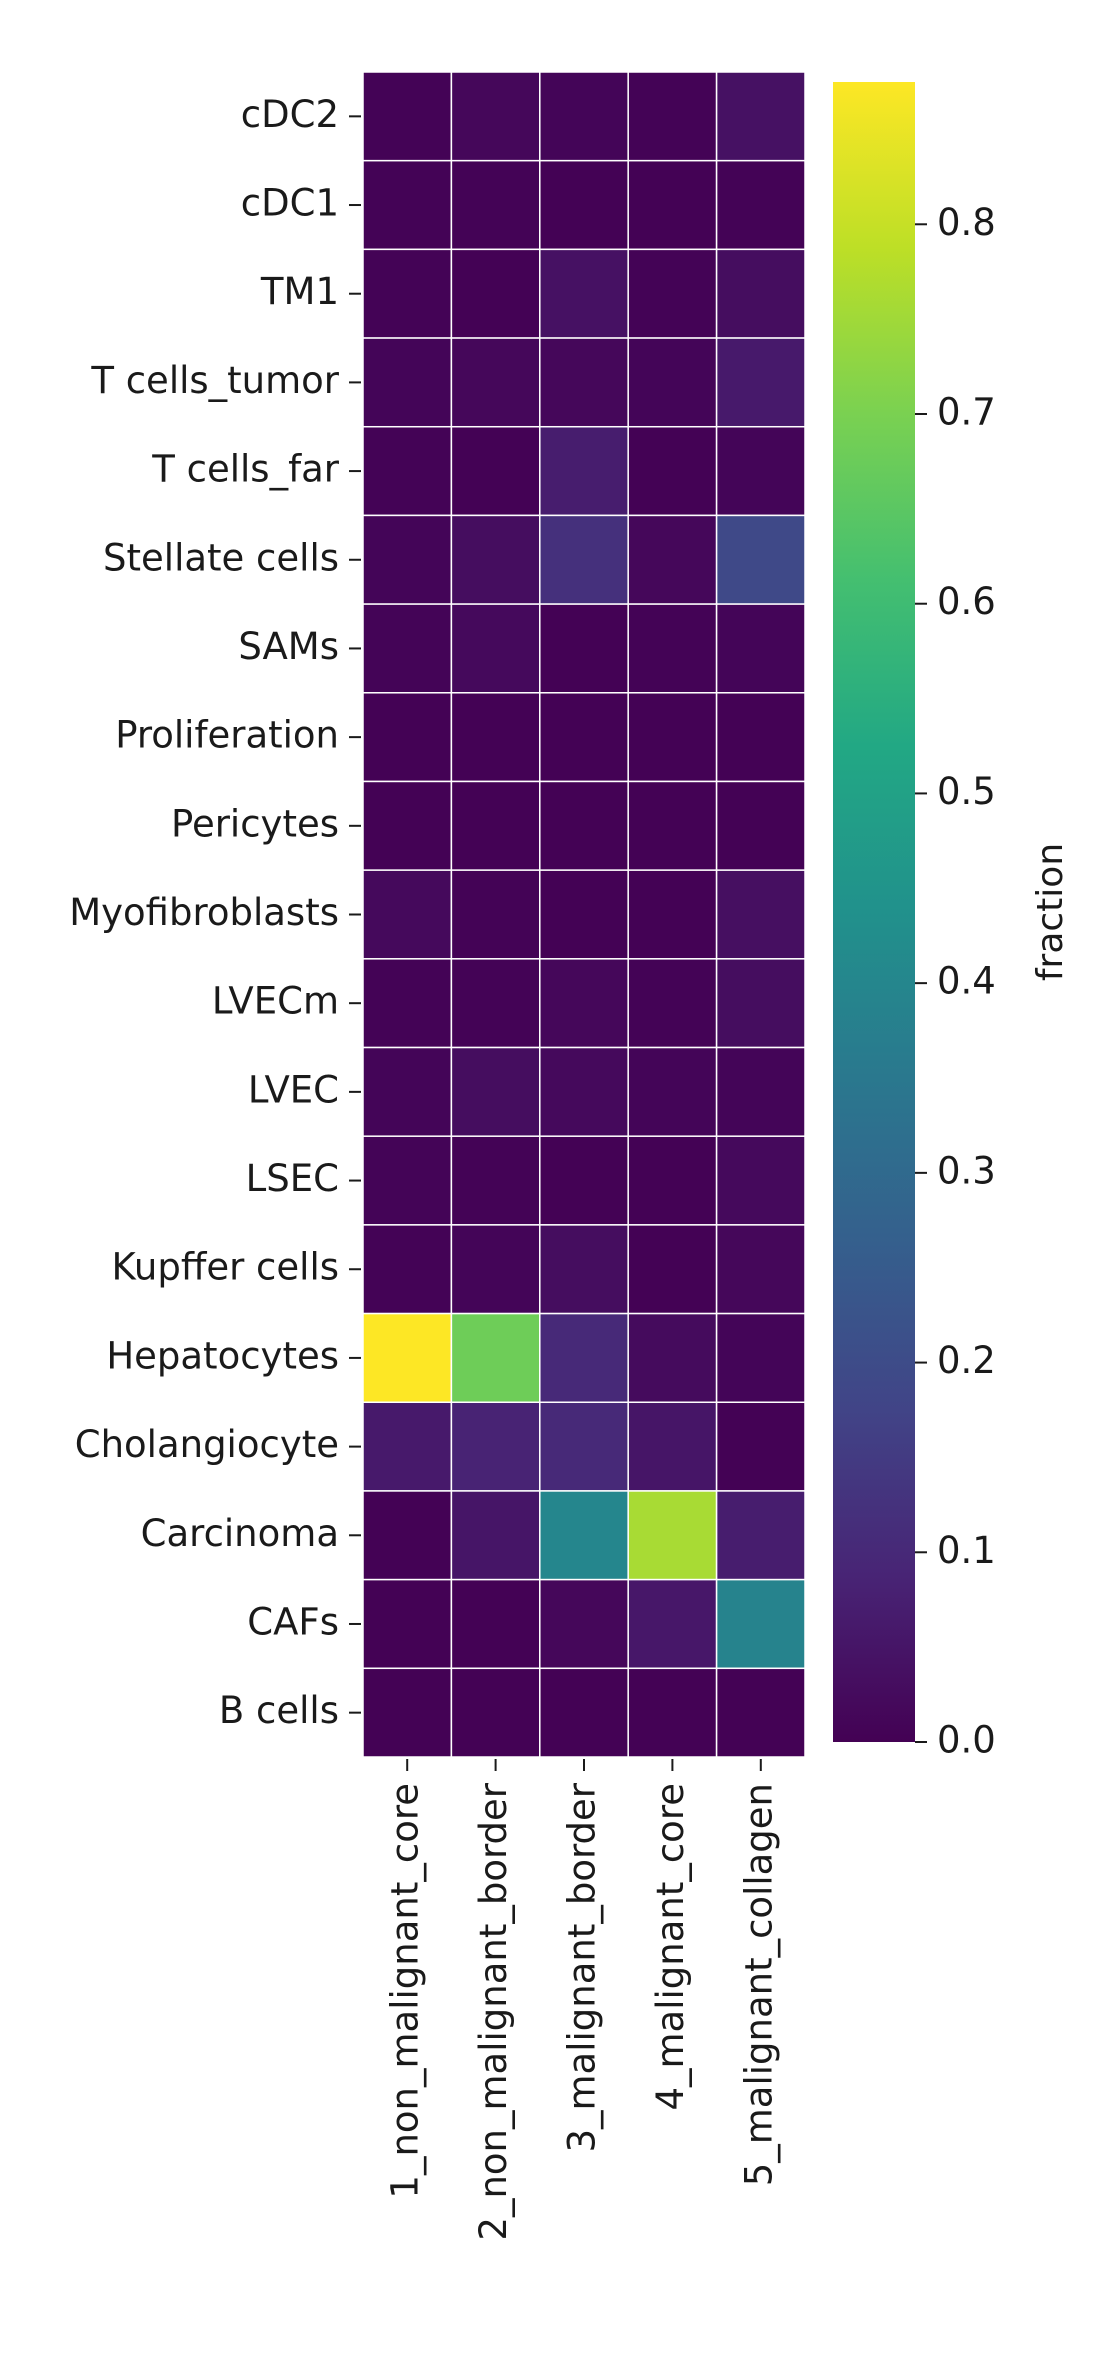  I want to click on row-label: Pericytes, so click(255, 823).